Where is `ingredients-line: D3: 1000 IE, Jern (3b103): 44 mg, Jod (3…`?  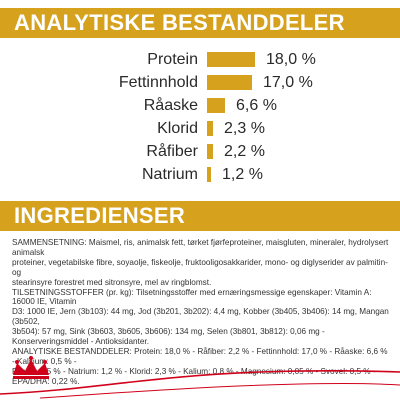 ingredients-line: D3: 1000 IE, Jern (3b103): 44 mg, Jod (3… is located at coordinates (200, 317).